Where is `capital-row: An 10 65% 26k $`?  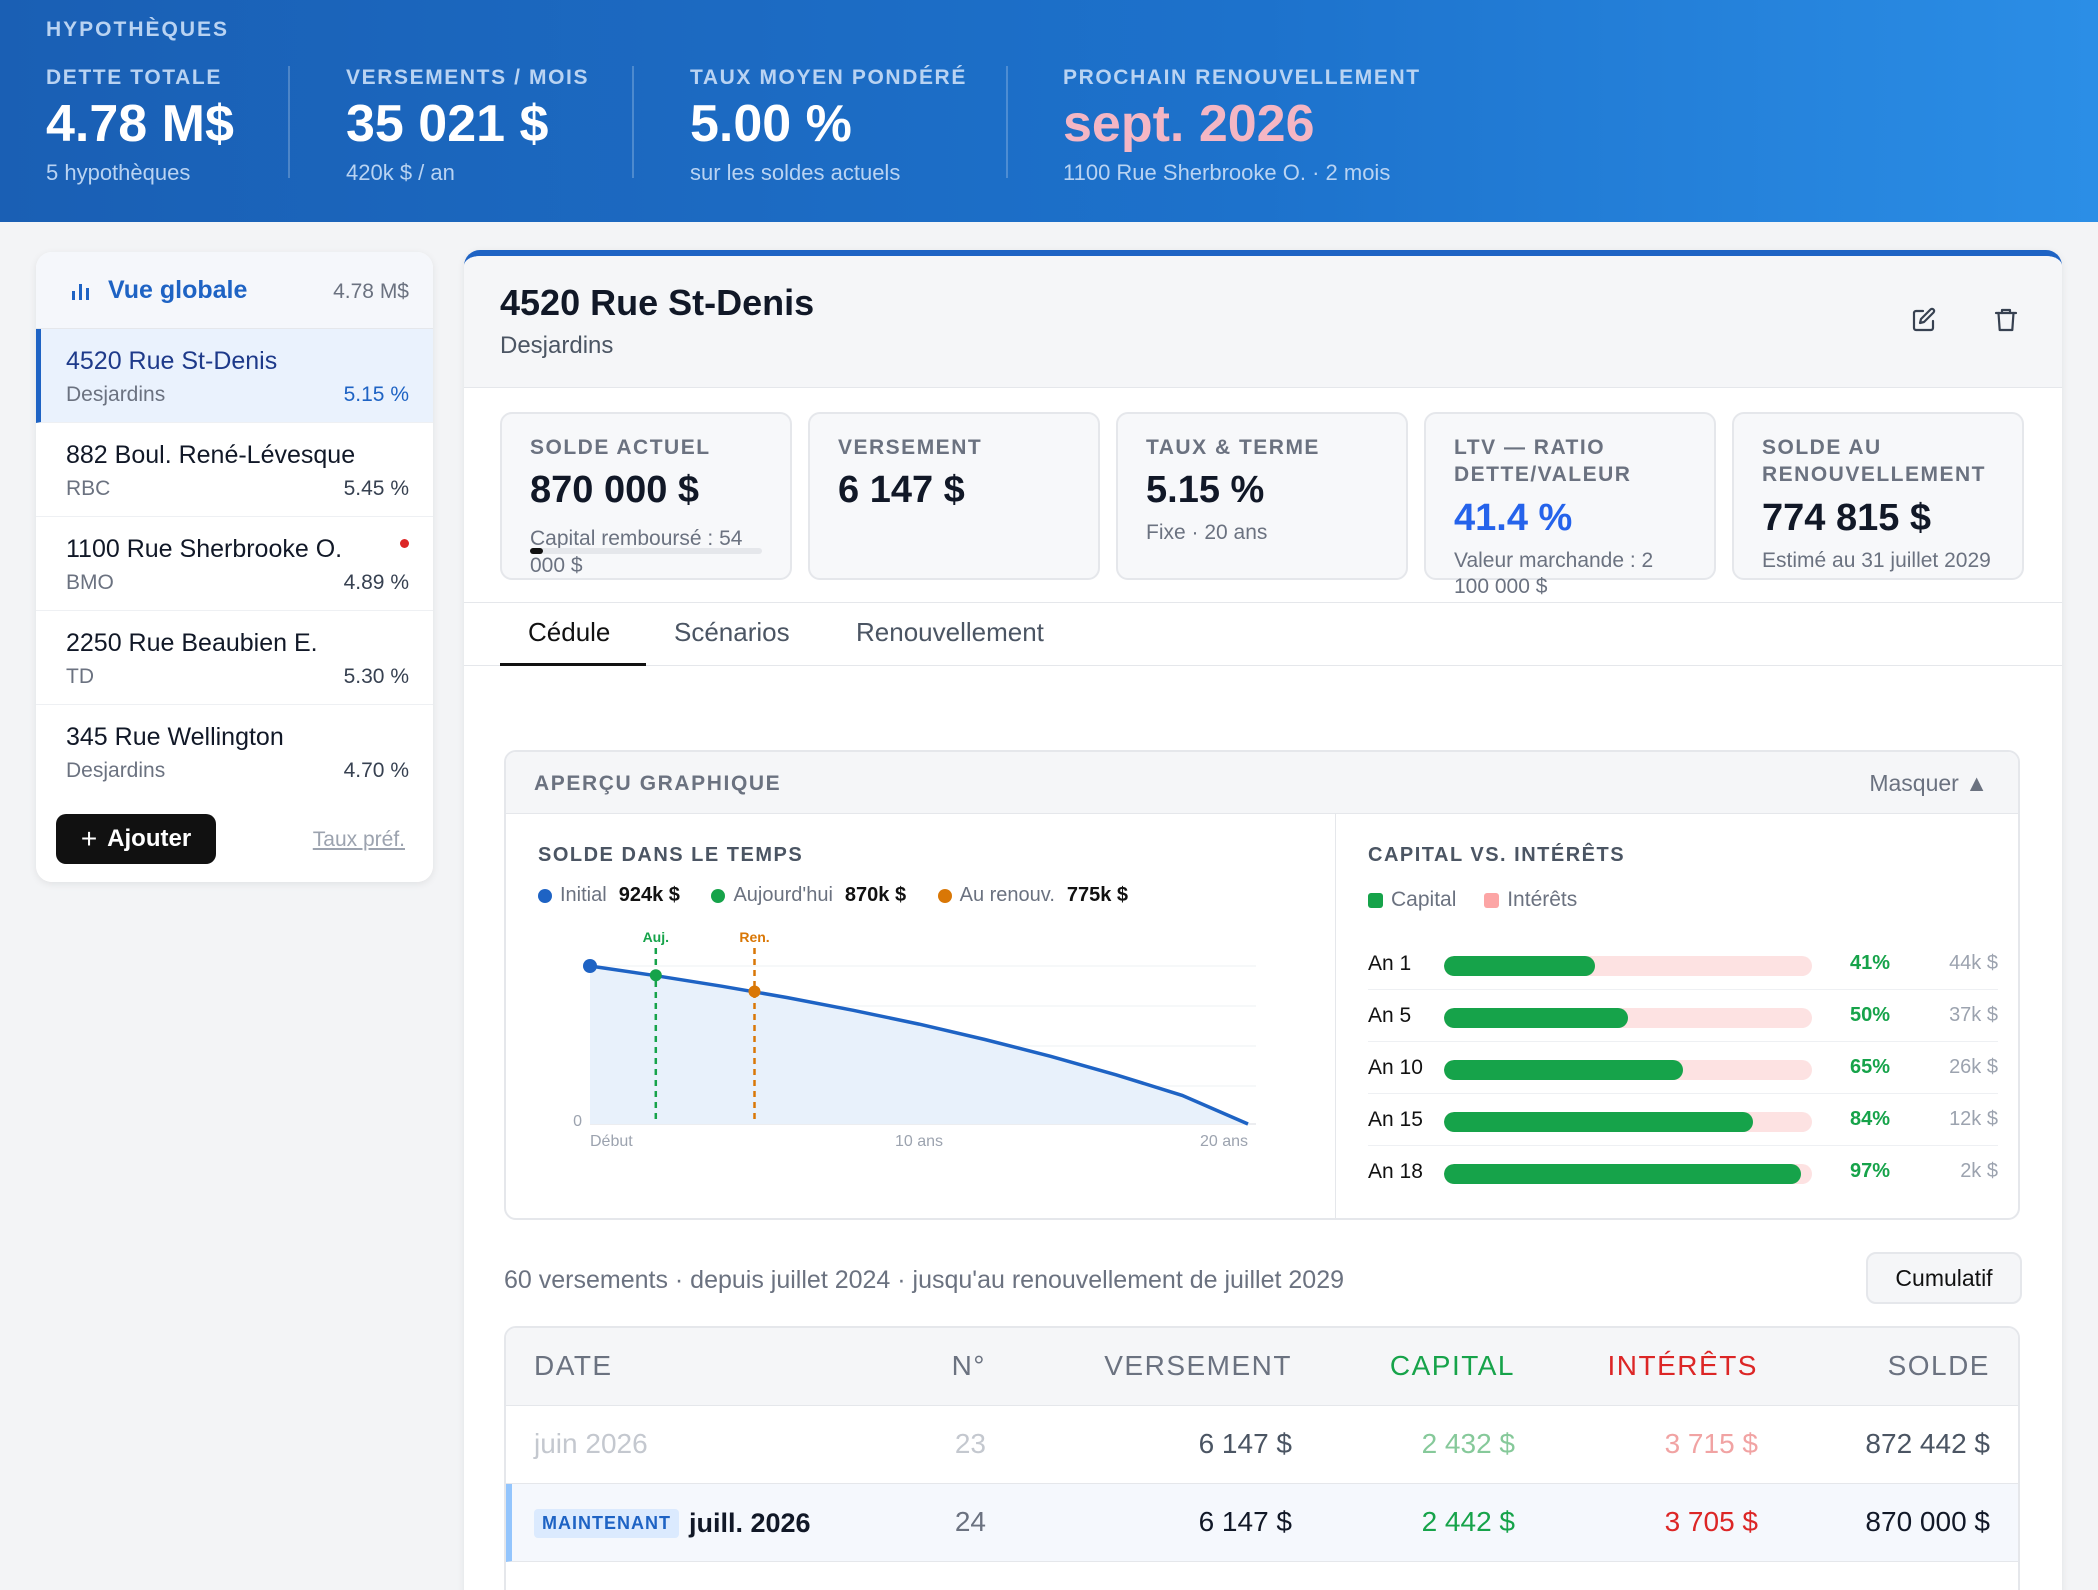 capital-row: An 10 65% 26k $ is located at coordinates (1683, 1068).